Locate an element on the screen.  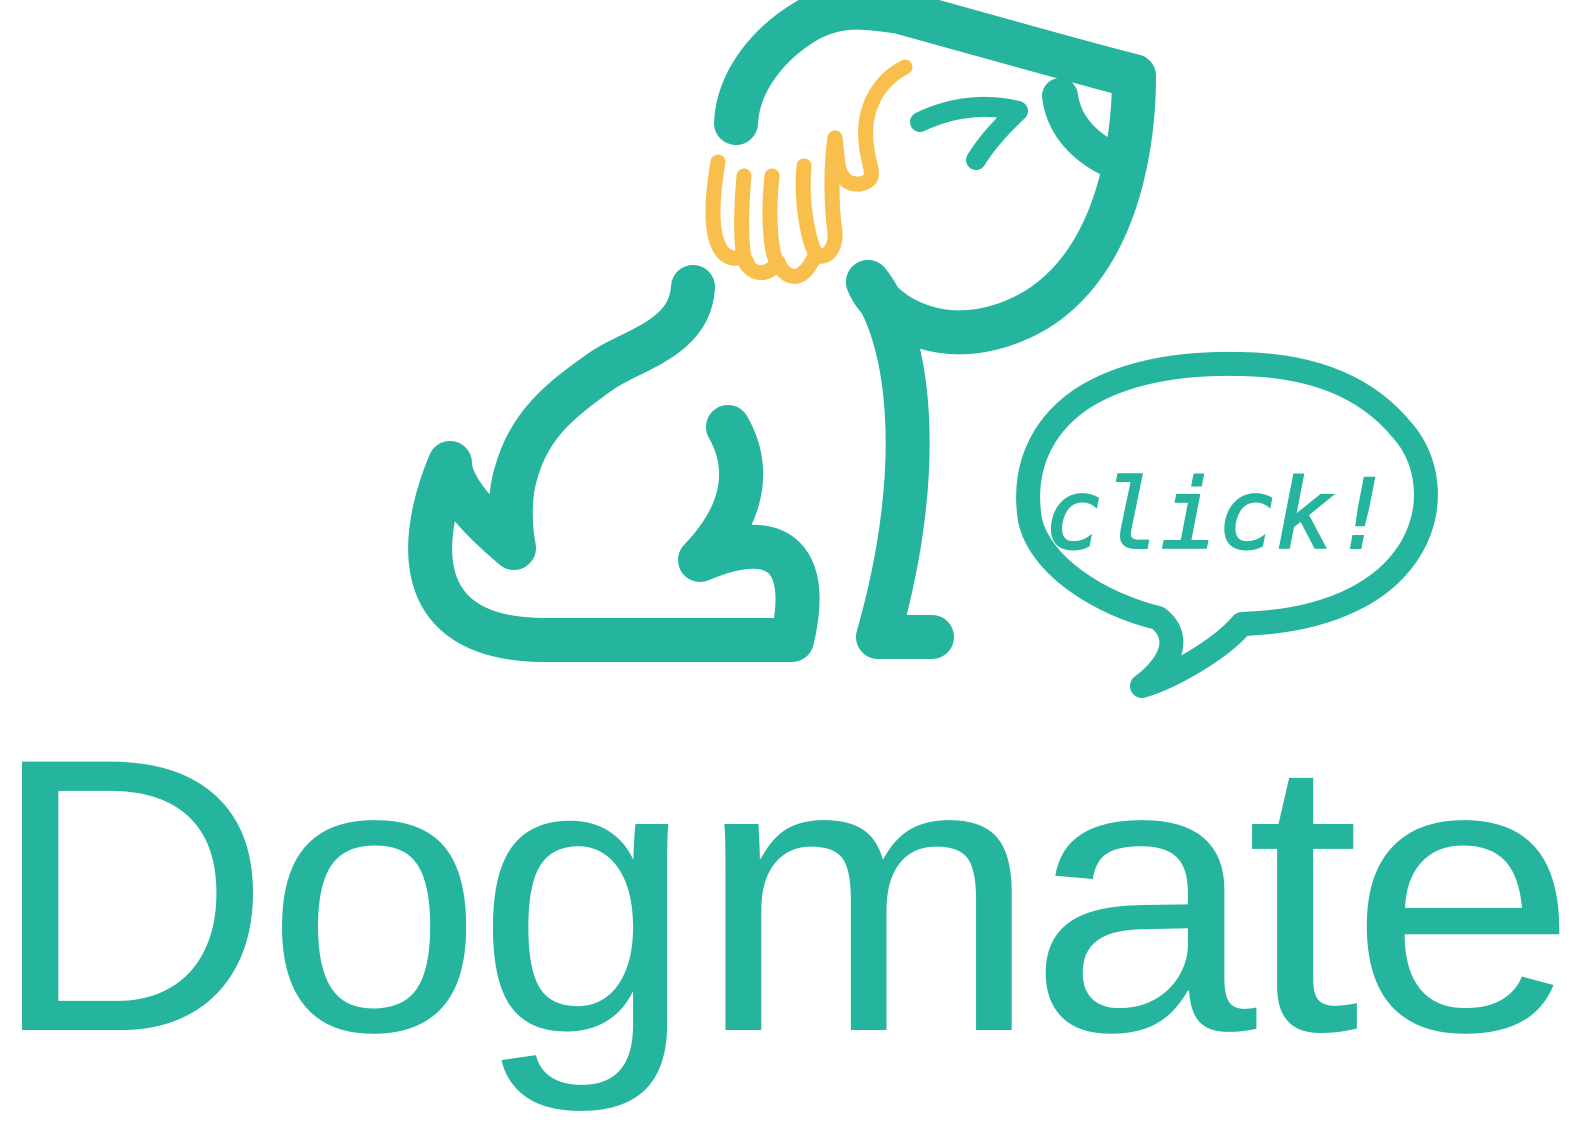
dog-ear-flap is located at coordinates (1084, 127).